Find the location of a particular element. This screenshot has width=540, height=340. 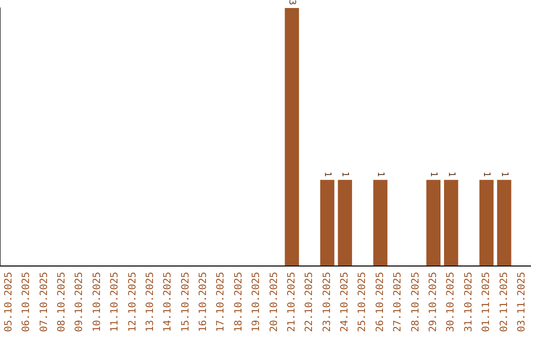

x-tick-label: 16.10.2025 is located at coordinates (204, 302).